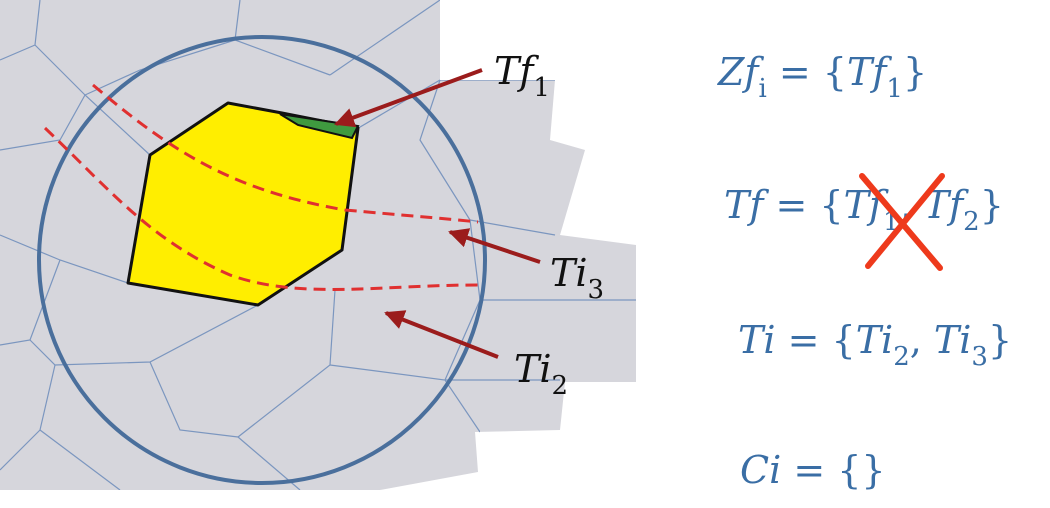  What do you see at coordinates (541, 374) in the screenshot?
I see `label-ti2: Ti2` at bounding box center [541, 374].